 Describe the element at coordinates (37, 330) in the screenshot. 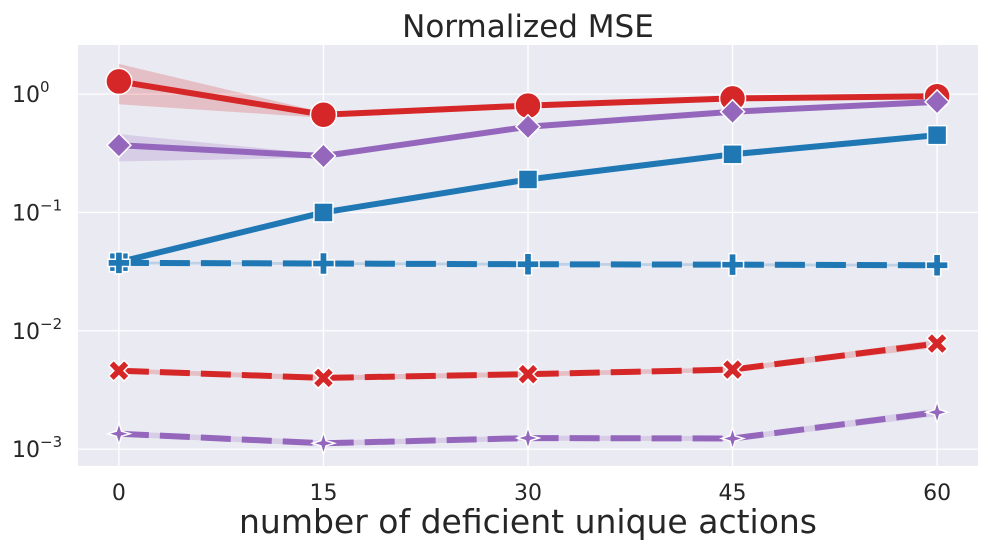

I see `y-tick-label: 10⁻²` at that location.